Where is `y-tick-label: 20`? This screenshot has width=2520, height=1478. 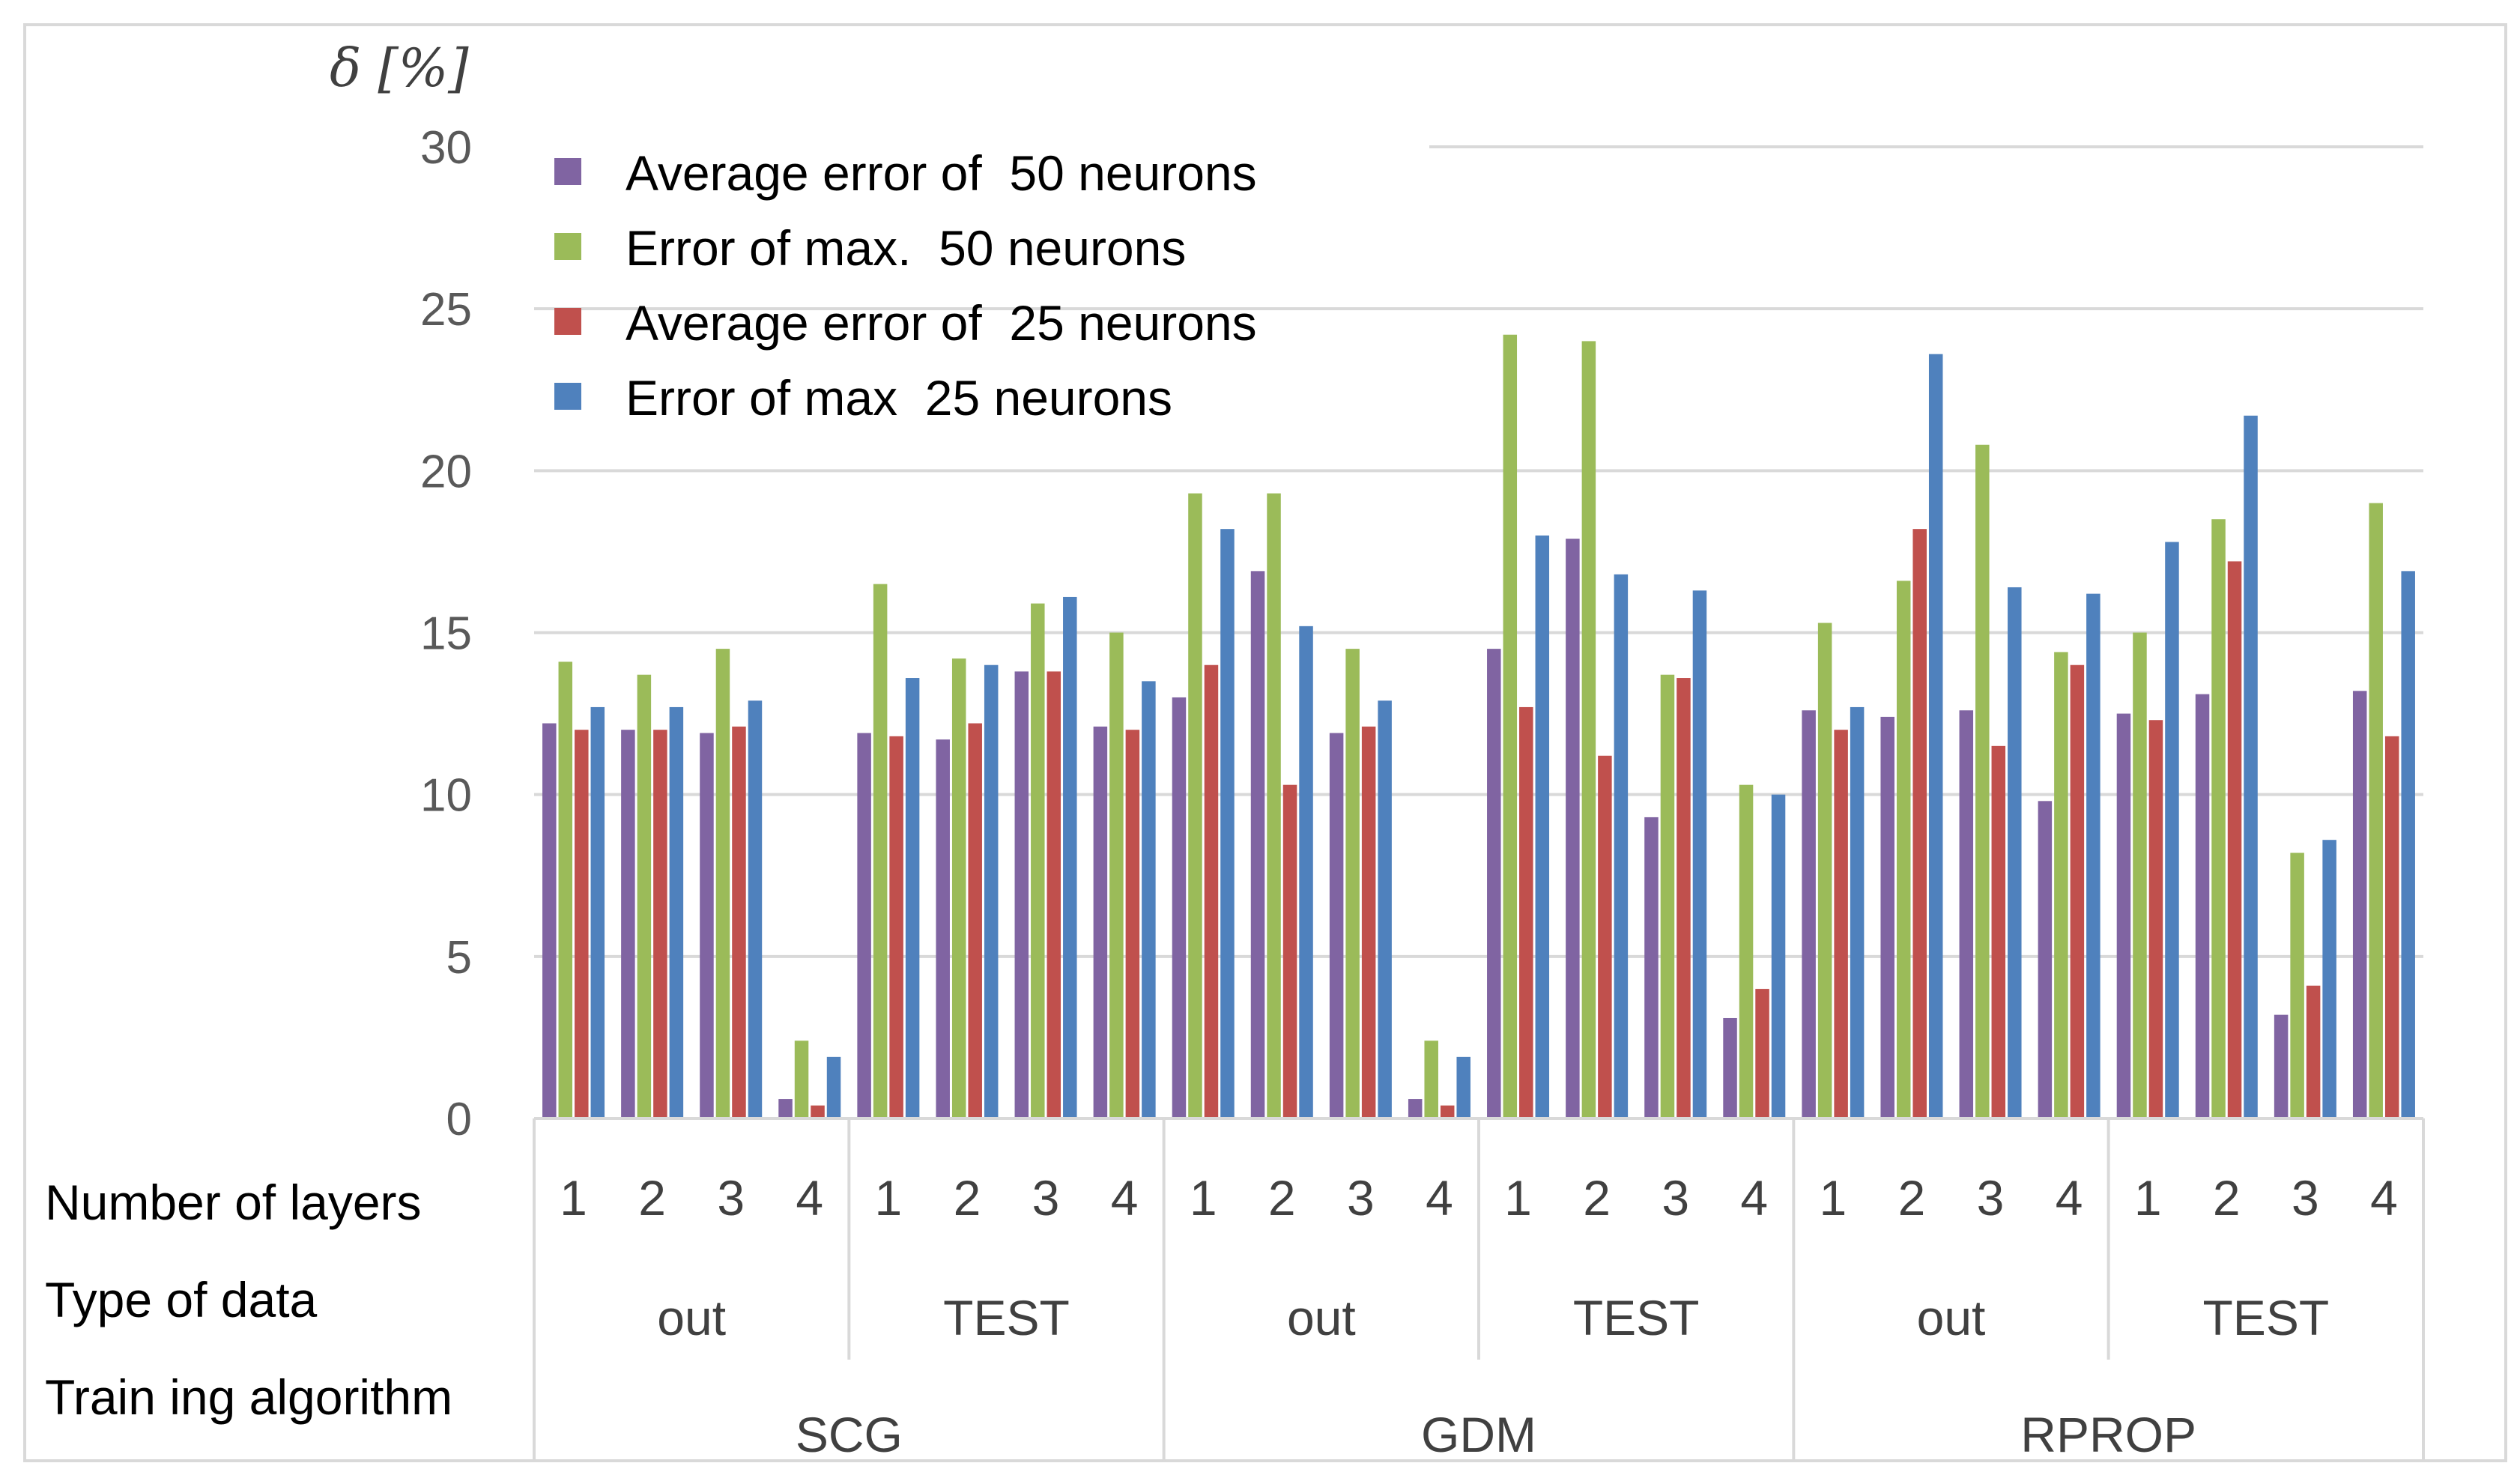 y-tick-label: 20 is located at coordinates (446, 472).